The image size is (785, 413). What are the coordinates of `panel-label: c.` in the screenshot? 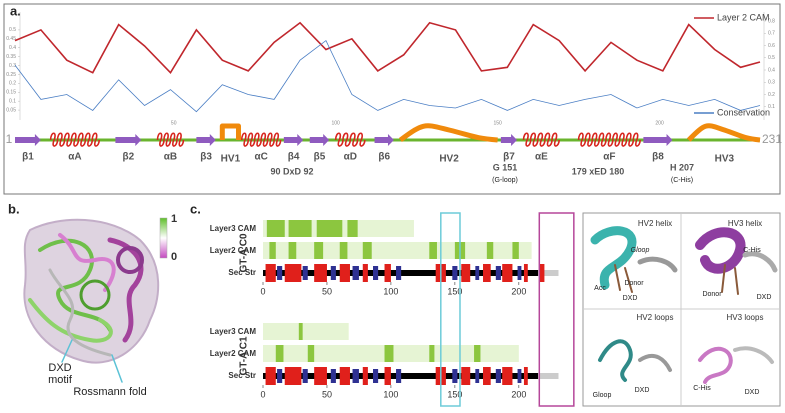 It's located at (195, 208).